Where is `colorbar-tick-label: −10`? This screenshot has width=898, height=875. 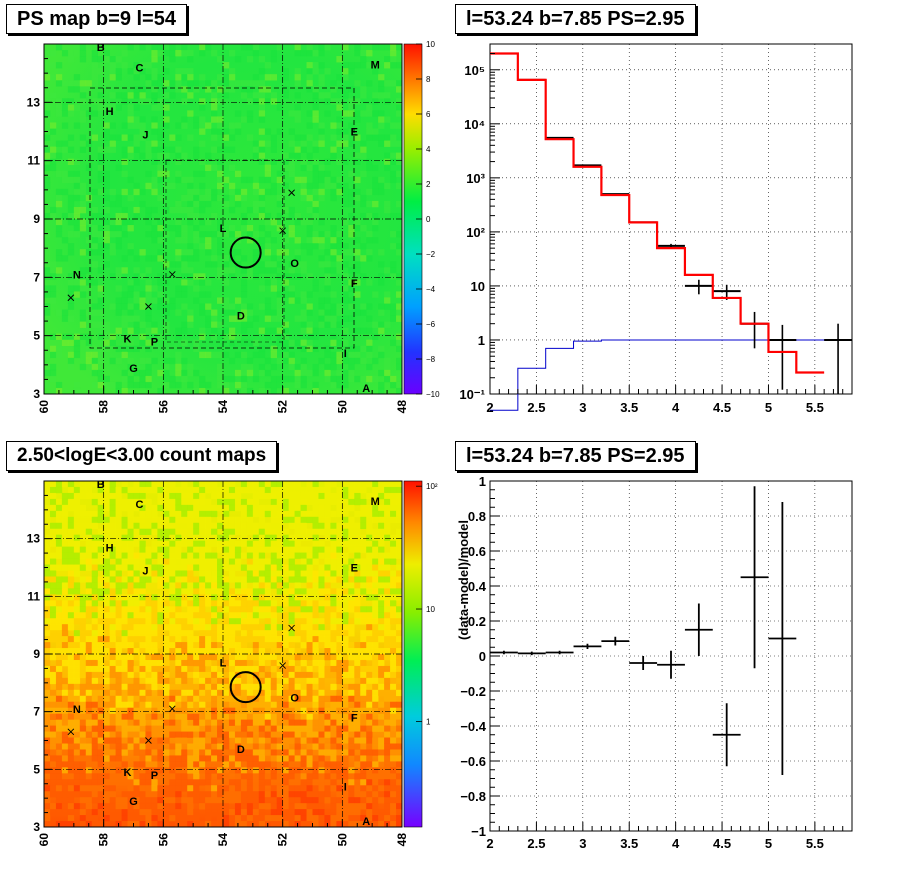 colorbar-tick-label: −10 is located at coordinates (433, 394).